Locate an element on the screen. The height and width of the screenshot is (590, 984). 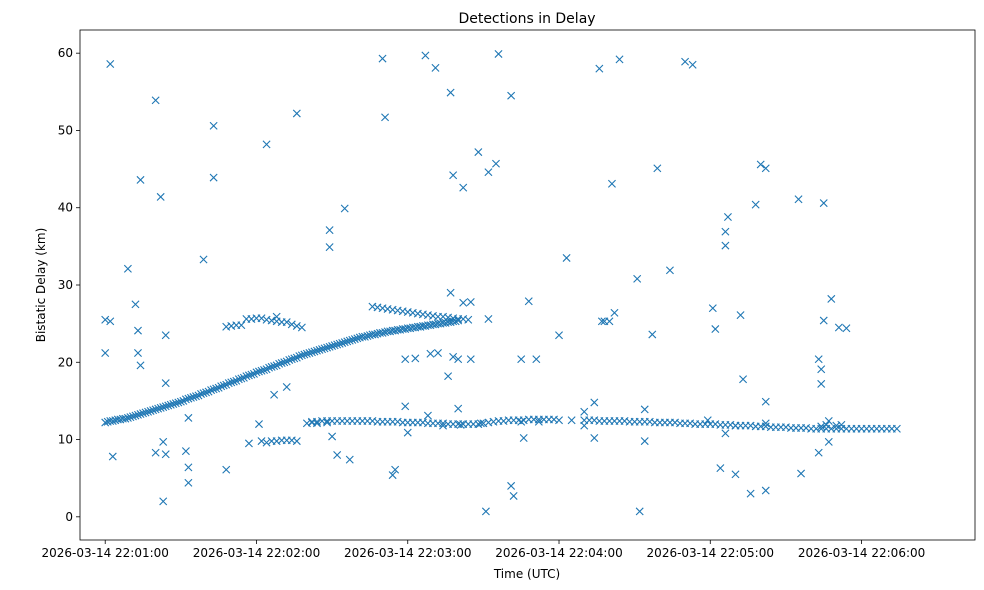
y-tick-label: 40 is located at coordinates (65, 208).